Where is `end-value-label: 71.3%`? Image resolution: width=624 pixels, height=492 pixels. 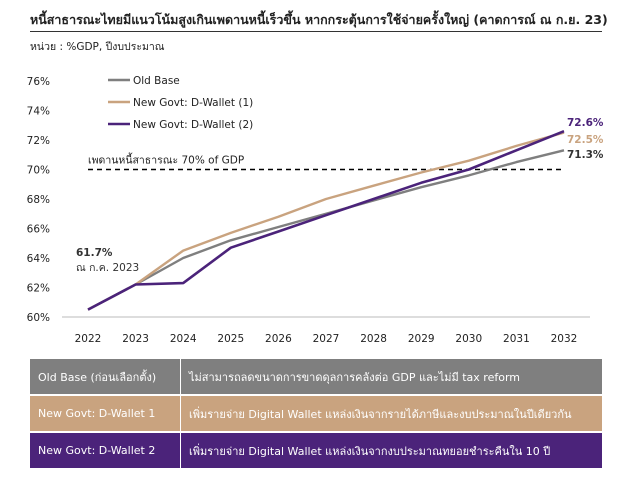 end-value-label: 71.3% is located at coordinates (585, 155).